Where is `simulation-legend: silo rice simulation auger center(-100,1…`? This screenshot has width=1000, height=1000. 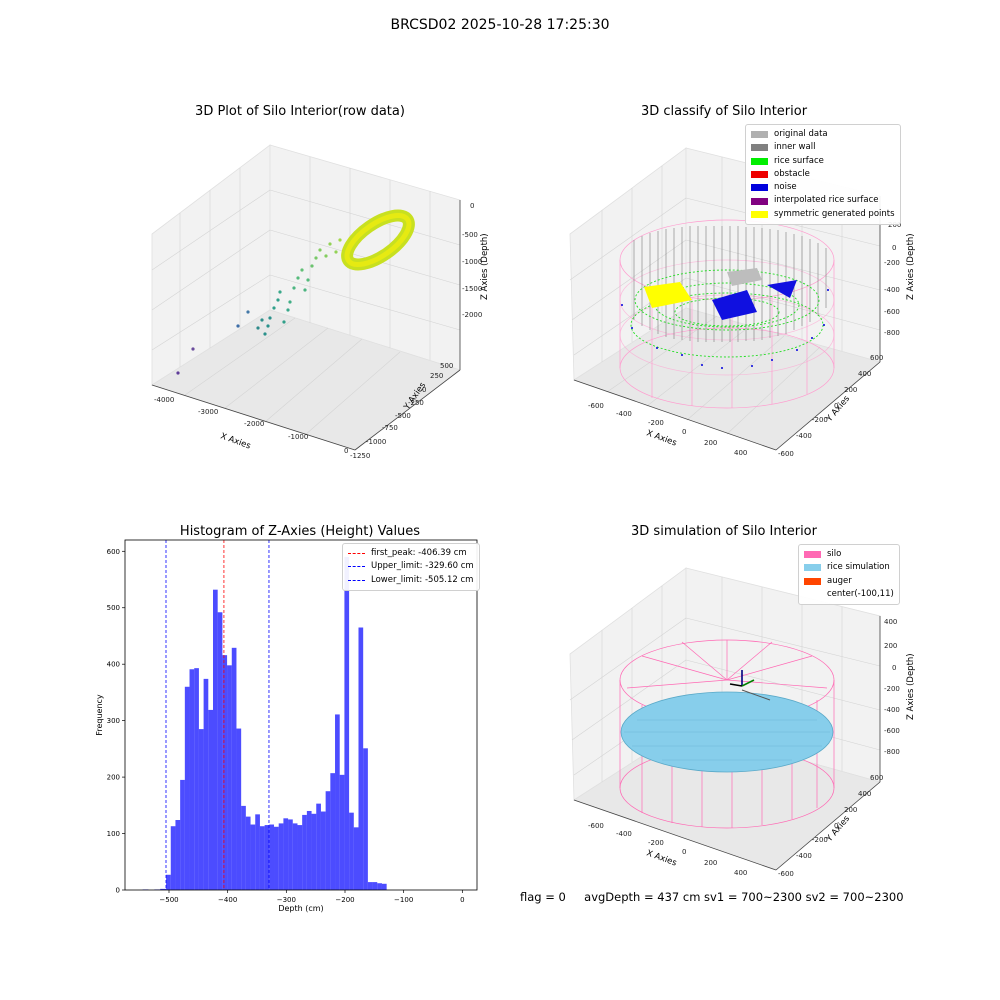
simulation-legend: silo rice simulation auger center(-100,1… is located at coordinates (849, 575).